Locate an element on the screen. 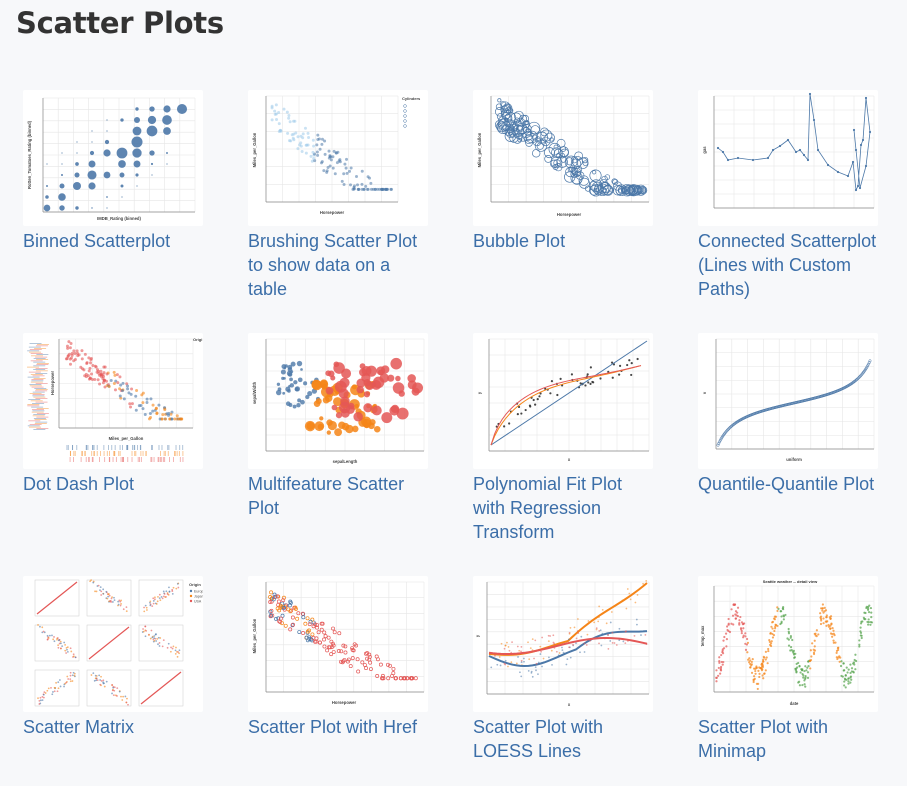 The height and width of the screenshot is (786, 907). gallery-card-quantile-quantile-plot: uniform v Quantile-Quantile Plot is located at coordinates (788, 414).